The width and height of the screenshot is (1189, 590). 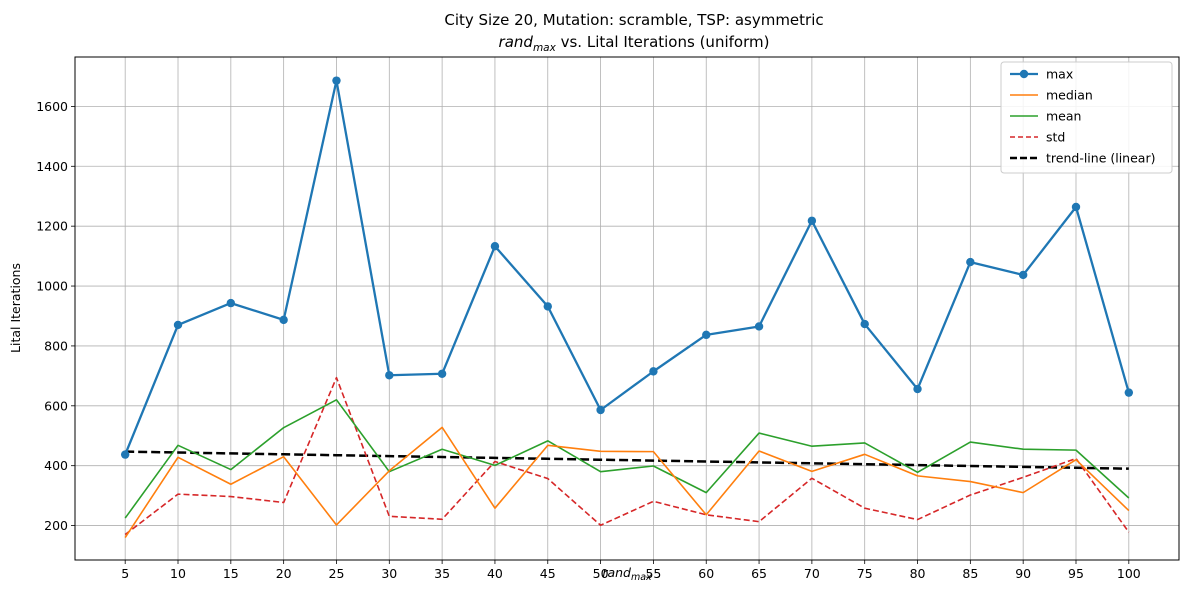 What do you see at coordinates (231, 573) in the screenshot?
I see `x-tick-label: 15` at bounding box center [231, 573].